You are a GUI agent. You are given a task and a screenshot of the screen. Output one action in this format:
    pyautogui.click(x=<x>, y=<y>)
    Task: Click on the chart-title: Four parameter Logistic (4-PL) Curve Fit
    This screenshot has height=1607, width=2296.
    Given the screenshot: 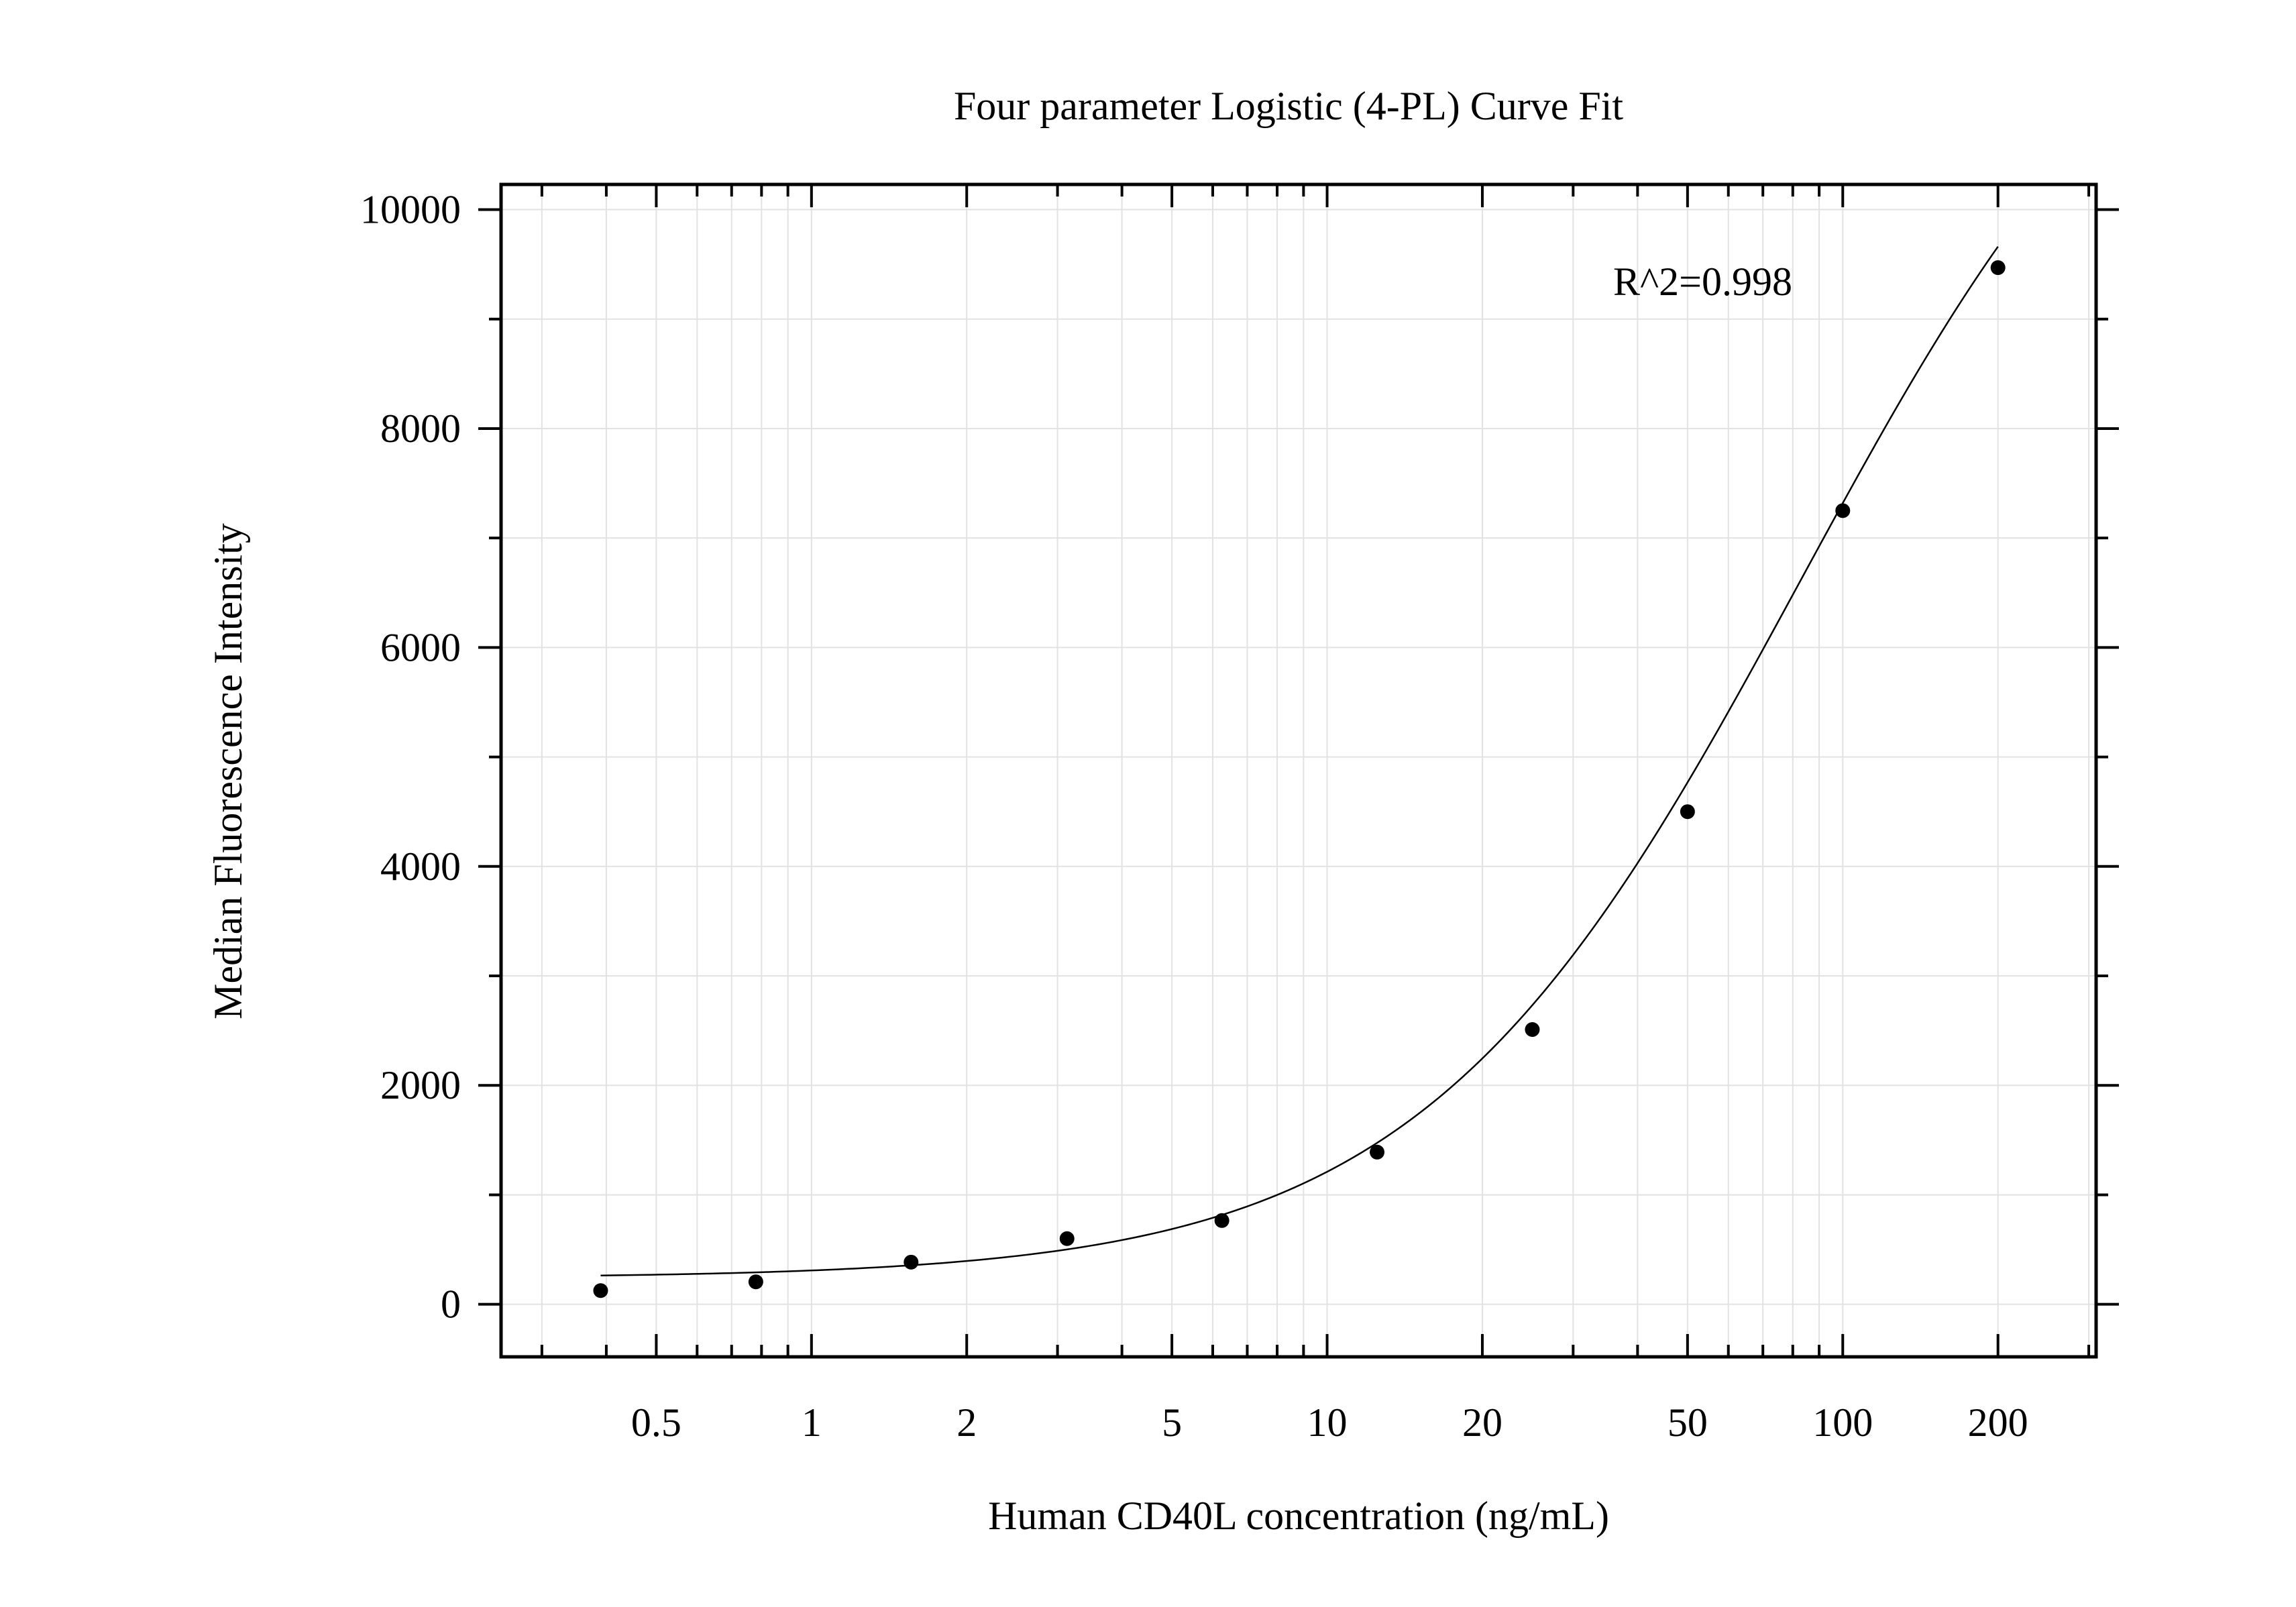 What is the action you would take?
    pyautogui.click(x=1288, y=106)
    